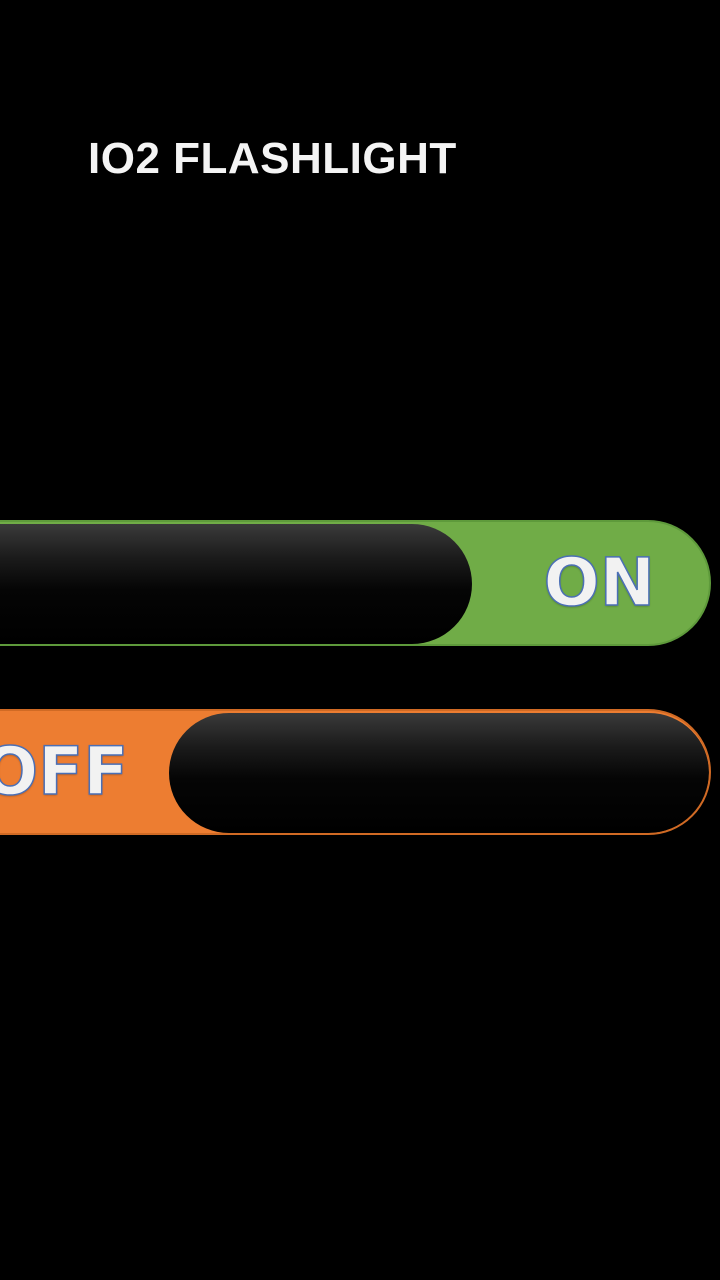 The image size is (720, 1280). Describe the element at coordinates (236, 584) in the screenshot. I see `on-switch-knob` at that location.